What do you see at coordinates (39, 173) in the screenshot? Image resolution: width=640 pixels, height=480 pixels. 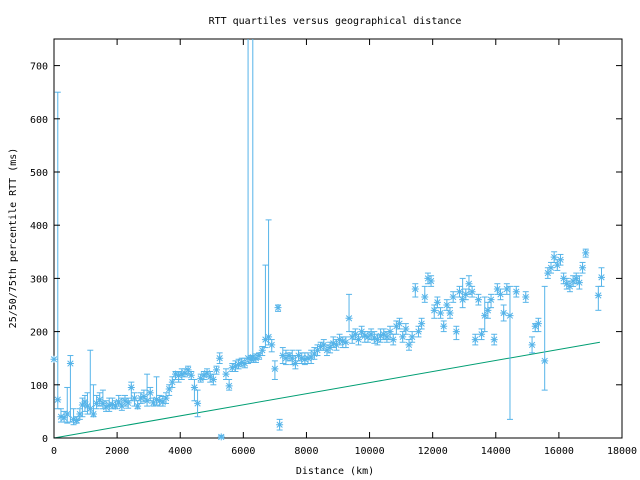 I see `y-tick-label: 500` at bounding box center [39, 173].